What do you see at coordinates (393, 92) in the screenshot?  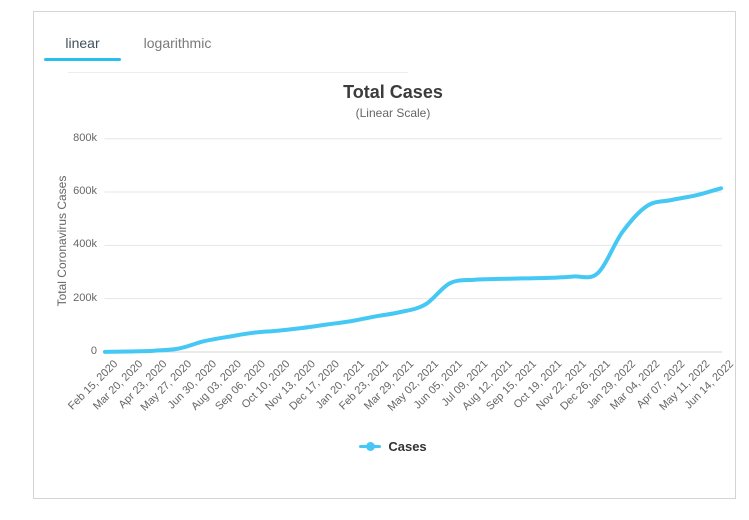 I see `chart-title: Total Cases` at bounding box center [393, 92].